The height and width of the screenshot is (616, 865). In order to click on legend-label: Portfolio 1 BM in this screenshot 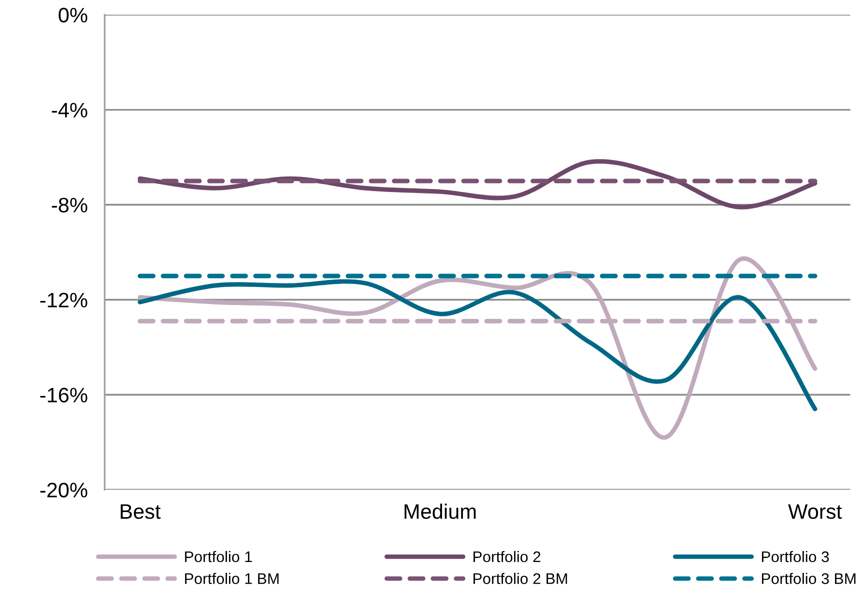, I will do `click(232, 578)`.